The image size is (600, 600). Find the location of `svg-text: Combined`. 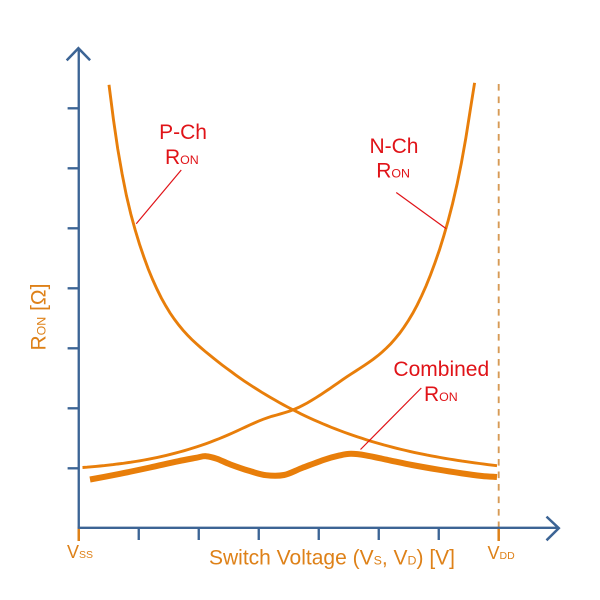

svg-text: Combined is located at coordinates (441, 369).